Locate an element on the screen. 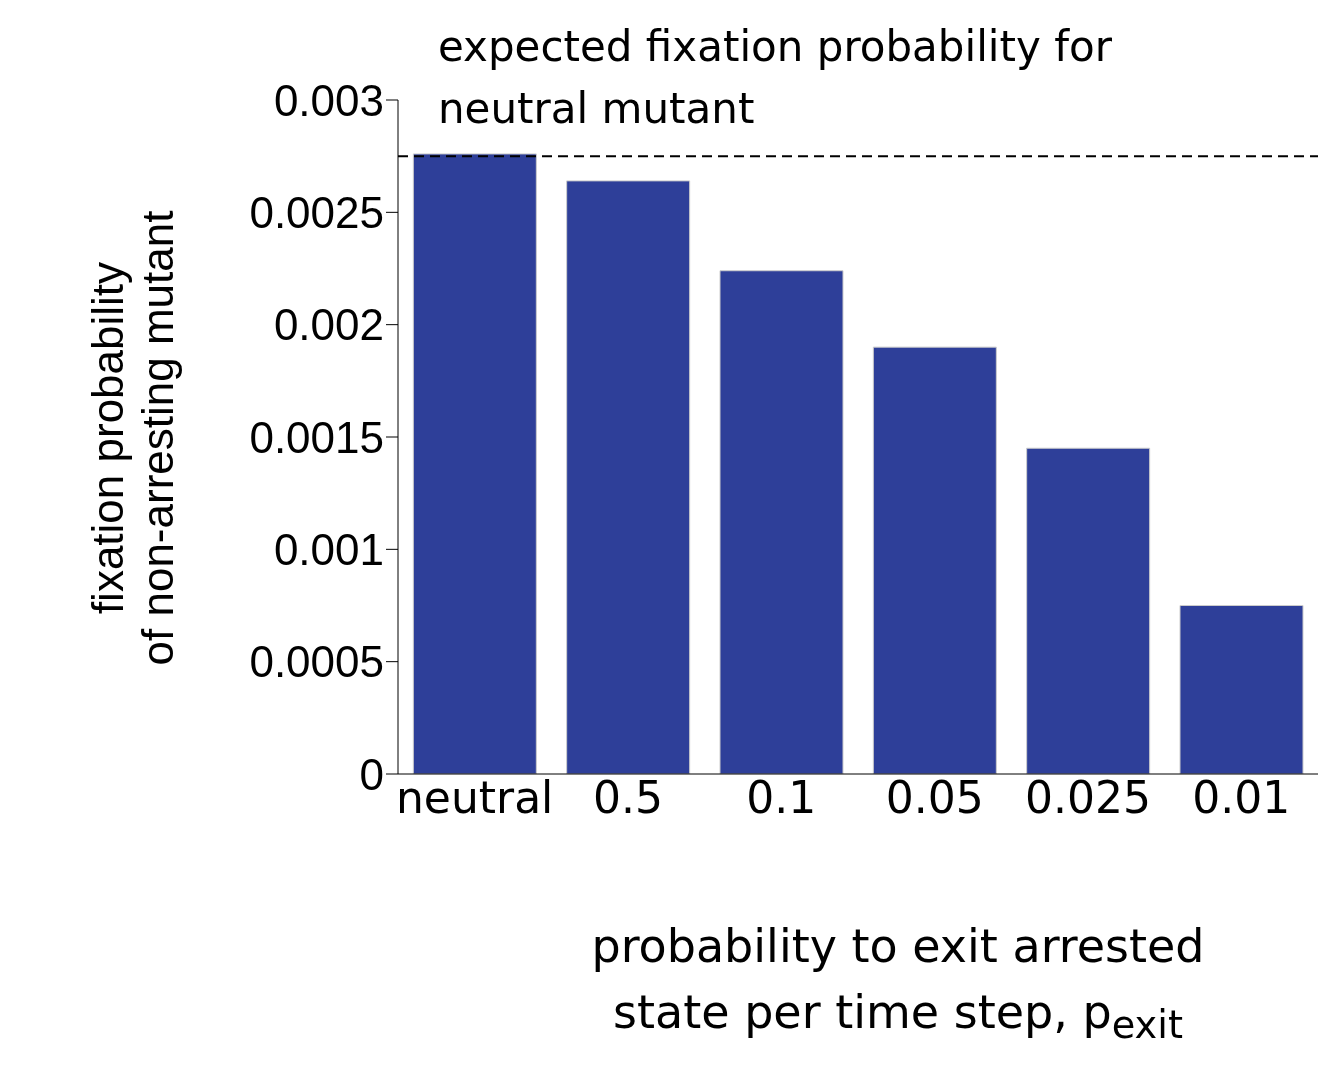 The image size is (1340, 1066). y-tick-label: 0.002 is located at coordinates (328, 325).